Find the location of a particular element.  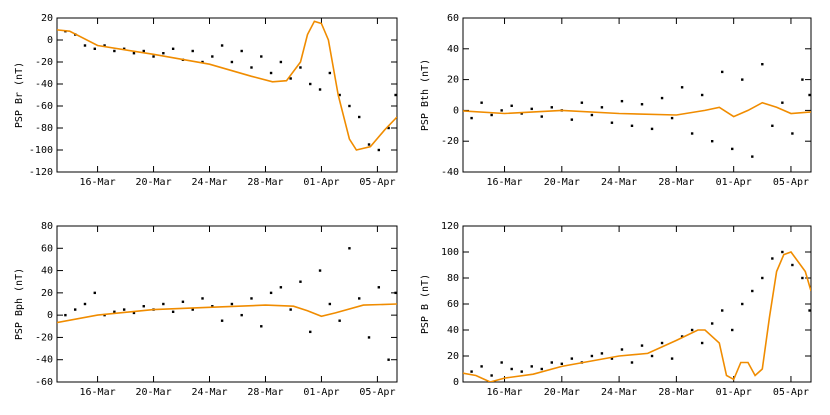

y-tick-label: 100 is located at coordinates (450, 252).